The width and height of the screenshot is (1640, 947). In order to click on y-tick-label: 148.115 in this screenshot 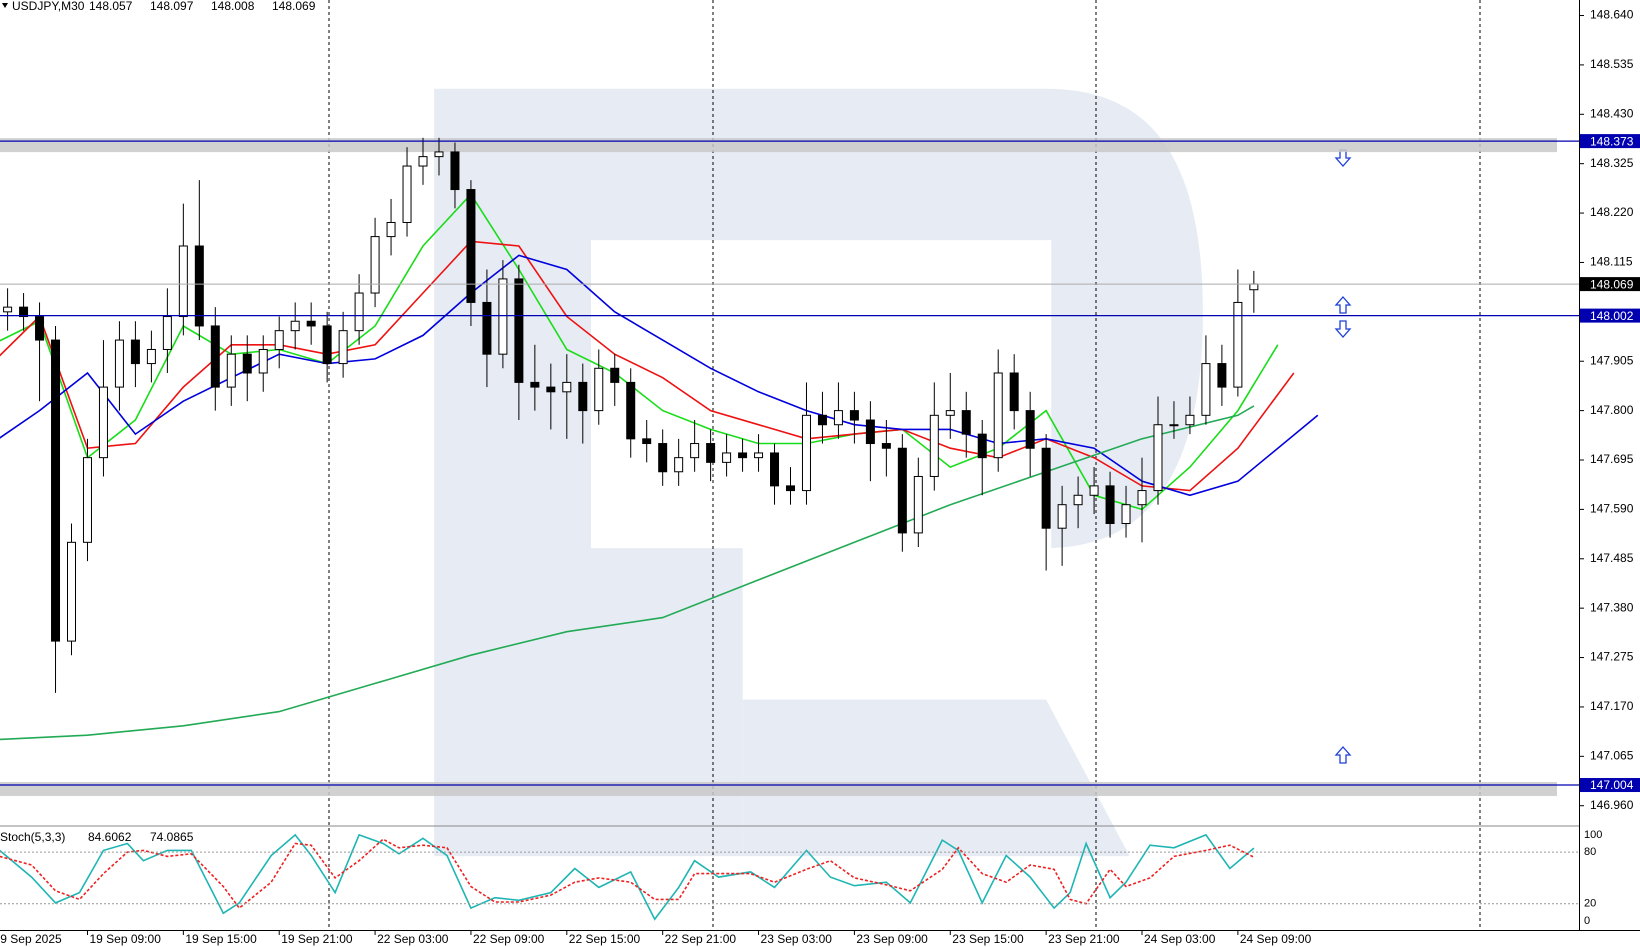, I will do `click(1611, 262)`.